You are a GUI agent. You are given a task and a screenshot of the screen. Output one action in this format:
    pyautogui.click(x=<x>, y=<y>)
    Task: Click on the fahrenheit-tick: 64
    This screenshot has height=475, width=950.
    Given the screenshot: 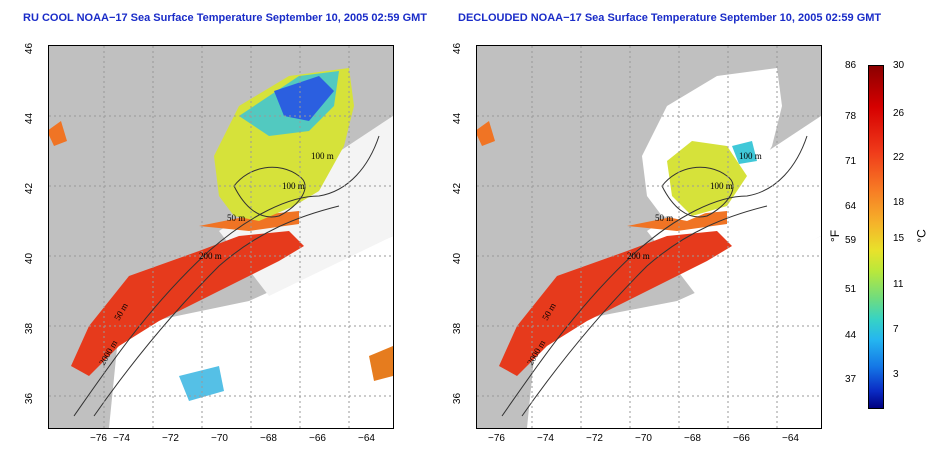 What is the action you would take?
    pyautogui.click(x=851, y=206)
    